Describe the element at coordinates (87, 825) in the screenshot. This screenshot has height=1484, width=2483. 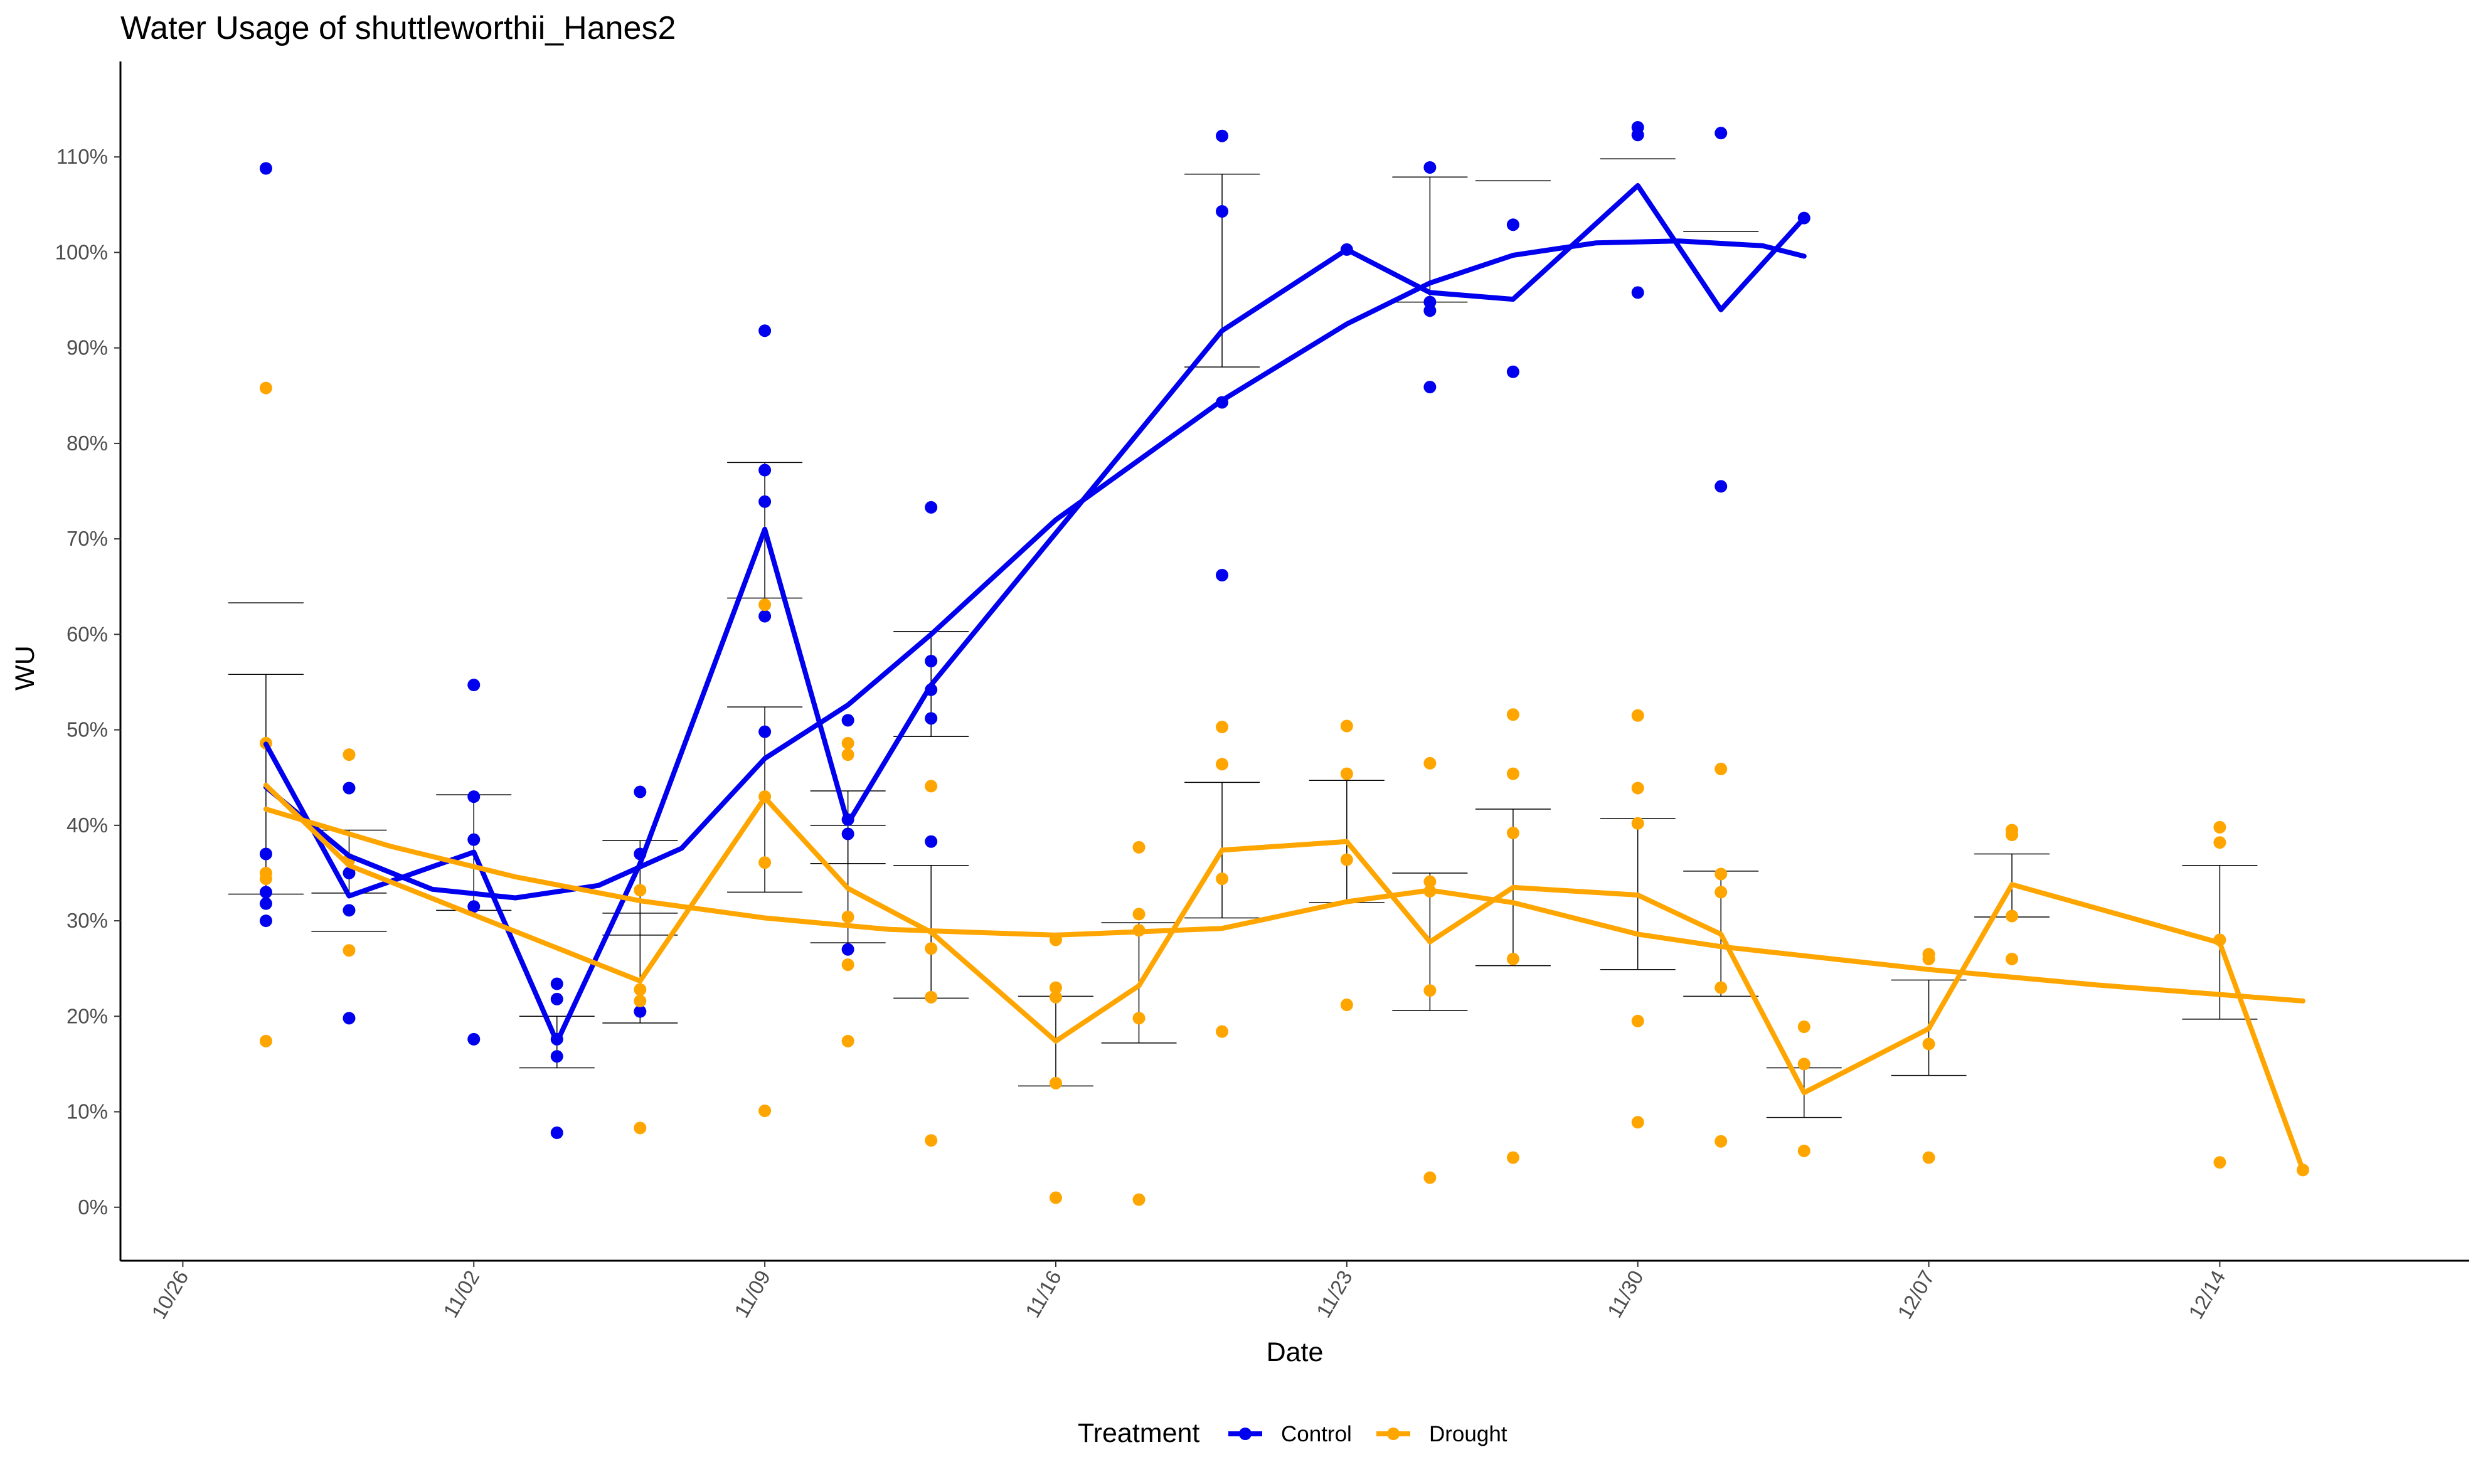
I see `y-tick-label: 40%` at that location.